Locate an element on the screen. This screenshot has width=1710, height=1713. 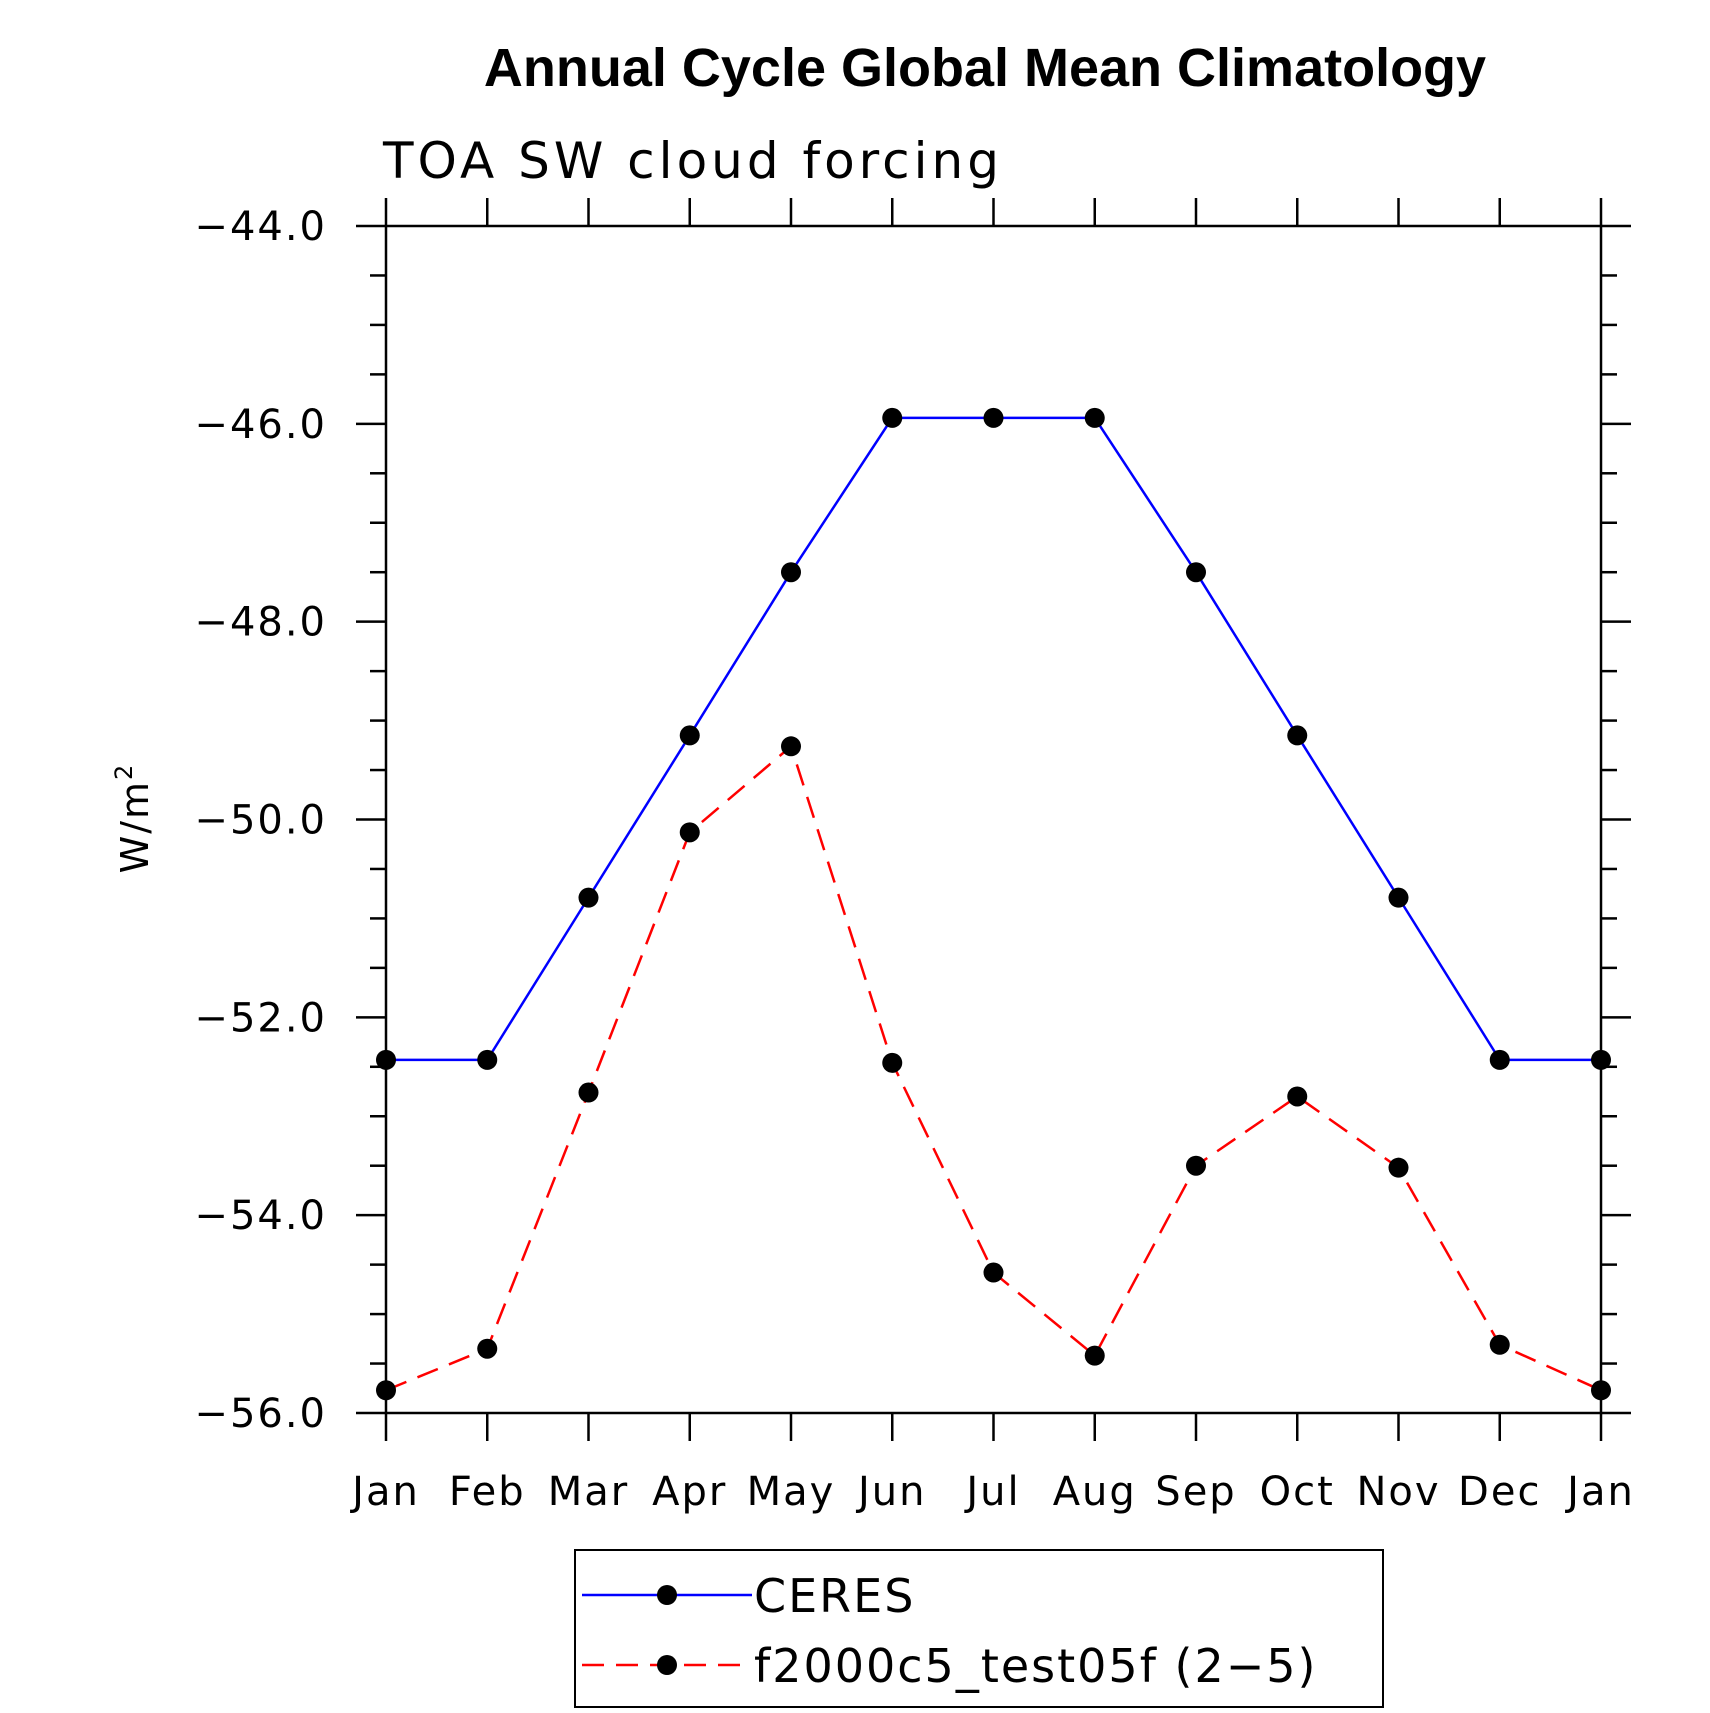
y-tick-label: −46.0 is located at coordinates (260, 425).